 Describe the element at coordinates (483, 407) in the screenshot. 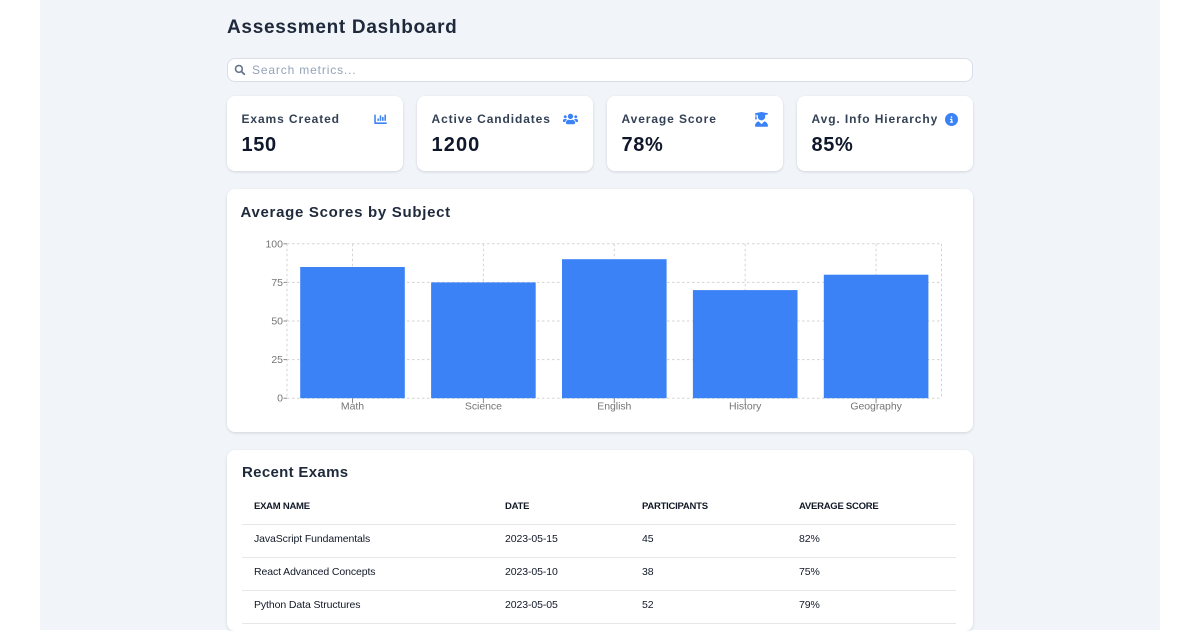

I see `svg-text: Science` at that location.